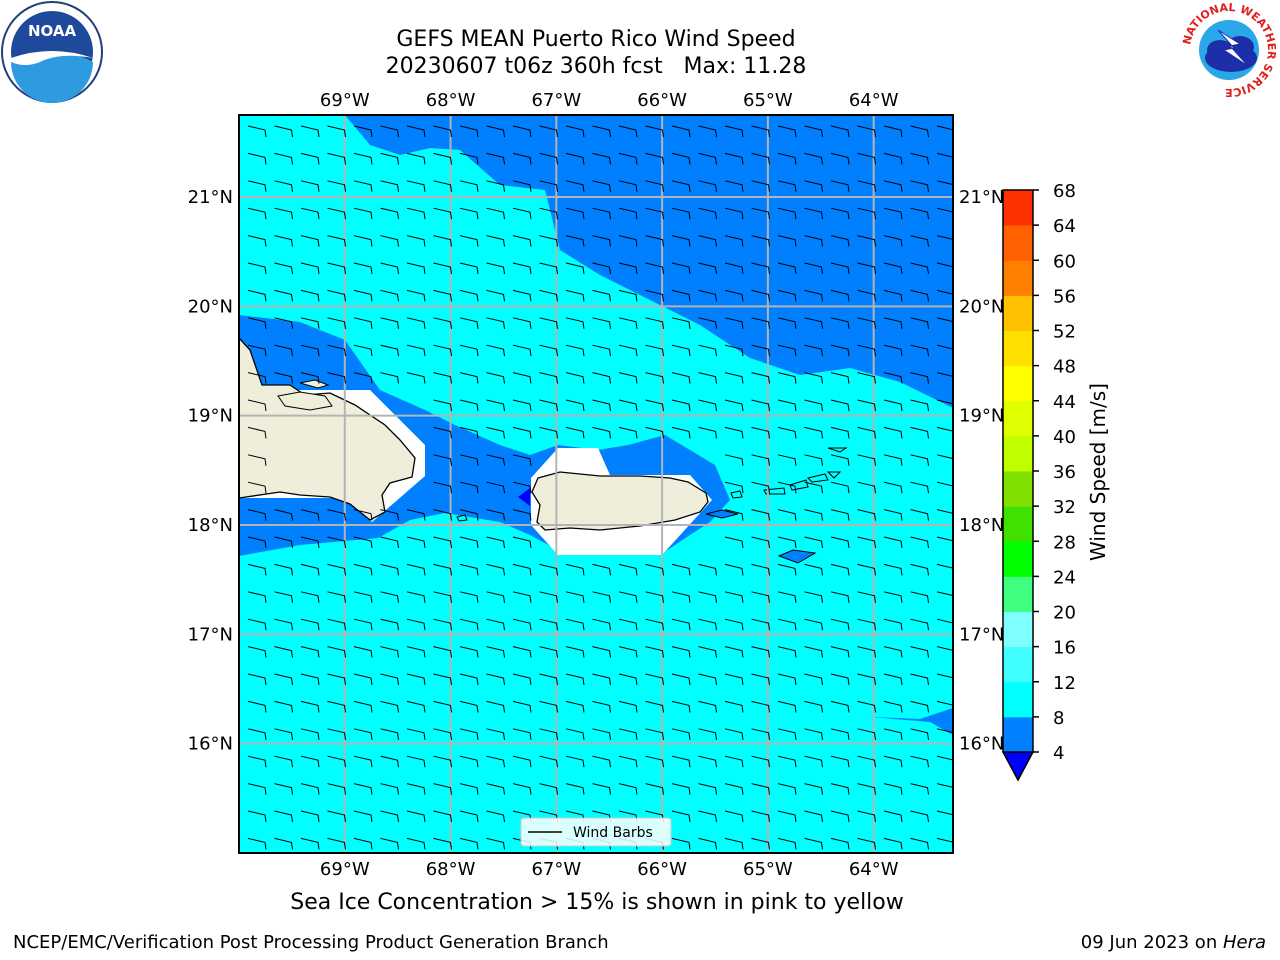 This screenshot has height=960, width=1280. I want to click on wind-4-8-north-region, so click(649, 261).